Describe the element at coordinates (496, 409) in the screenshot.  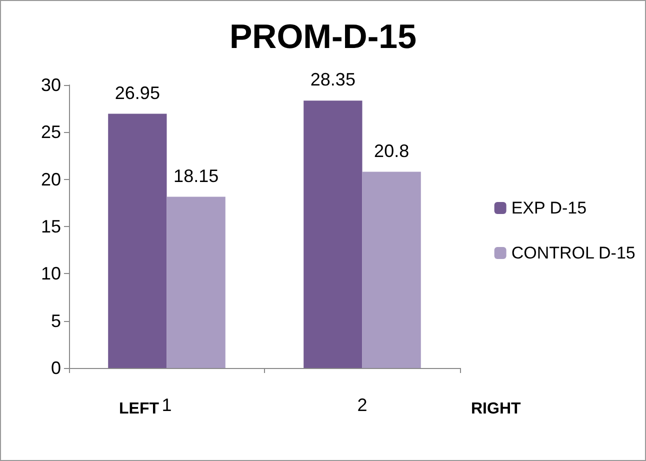
I see `text: RIGHT` at that location.